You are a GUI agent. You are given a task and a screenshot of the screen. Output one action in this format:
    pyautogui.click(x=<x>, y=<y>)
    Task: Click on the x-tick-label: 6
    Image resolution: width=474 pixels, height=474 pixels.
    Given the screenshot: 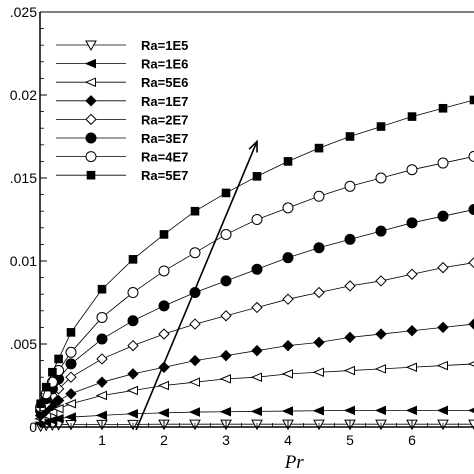 What is the action you would take?
    pyautogui.click(x=412, y=440)
    